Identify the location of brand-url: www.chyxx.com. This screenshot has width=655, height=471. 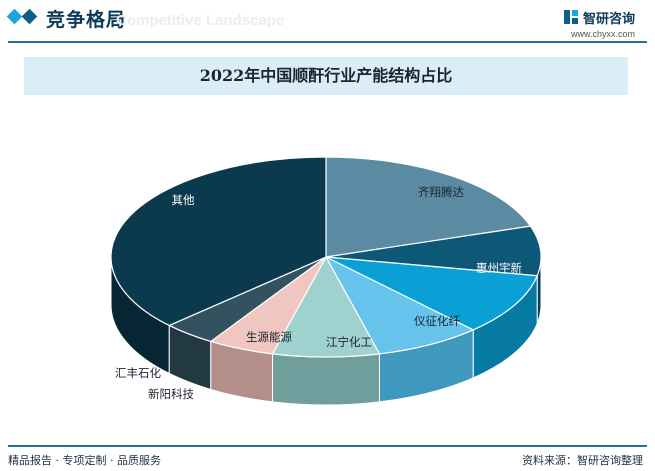
(603, 34).